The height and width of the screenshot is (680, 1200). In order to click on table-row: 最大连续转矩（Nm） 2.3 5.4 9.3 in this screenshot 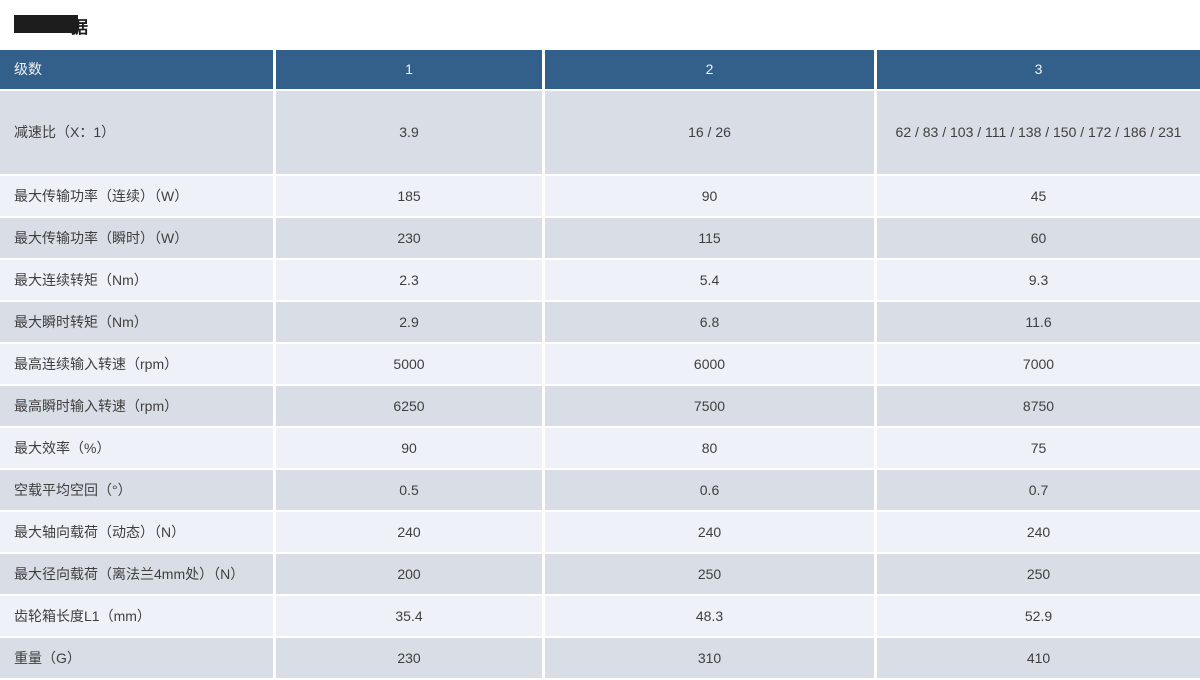, I will do `click(600, 281)`.